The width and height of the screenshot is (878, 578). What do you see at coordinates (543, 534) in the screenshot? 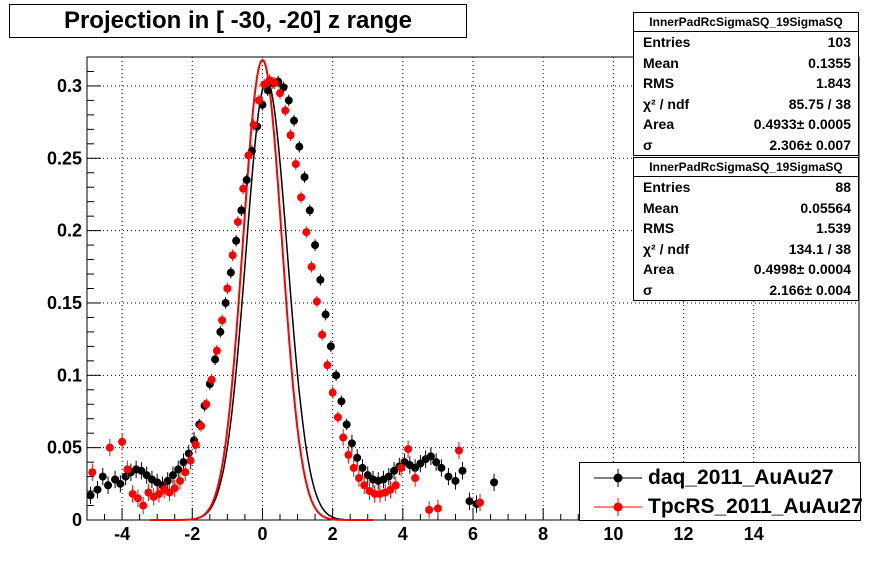
I see `x-tick-label: 8` at bounding box center [543, 534].